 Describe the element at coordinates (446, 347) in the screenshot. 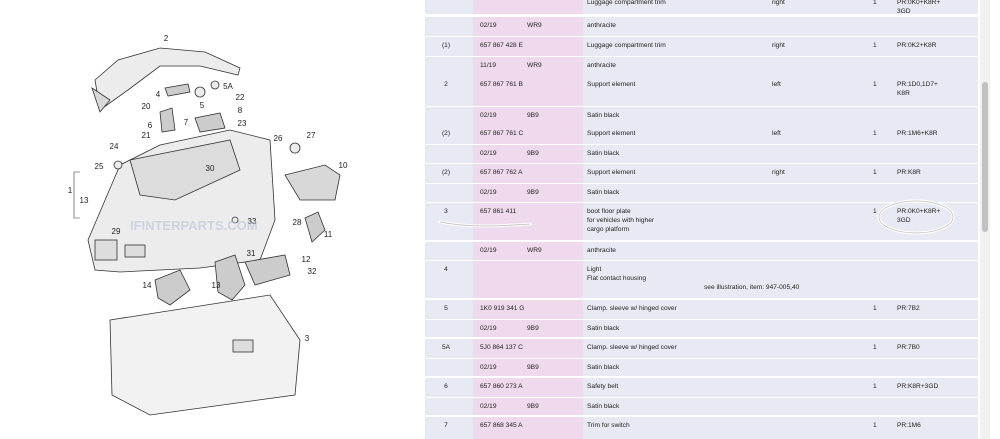

I see `pos-cell: 5A` at that location.